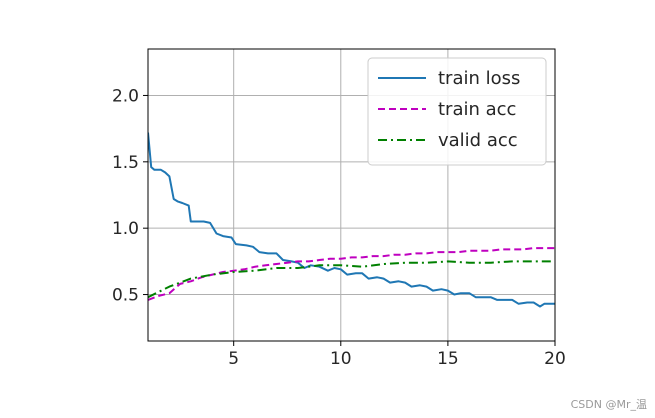 The width and height of the screenshot is (655, 418). Describe the element at coordinates (125, 163) in the screenshot. I see `y-tick-label: 1.5` at that location.